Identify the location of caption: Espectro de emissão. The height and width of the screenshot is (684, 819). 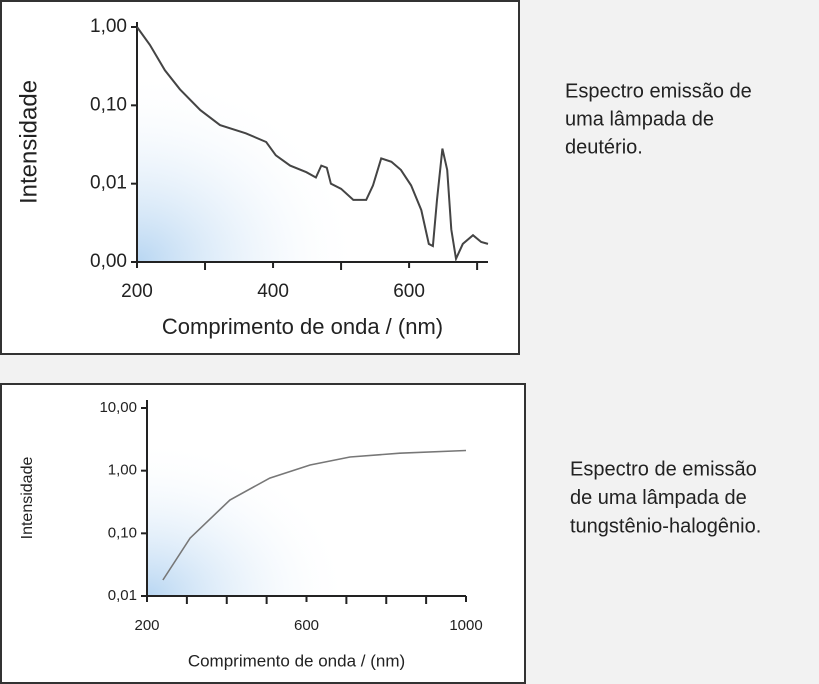
(663, 469).